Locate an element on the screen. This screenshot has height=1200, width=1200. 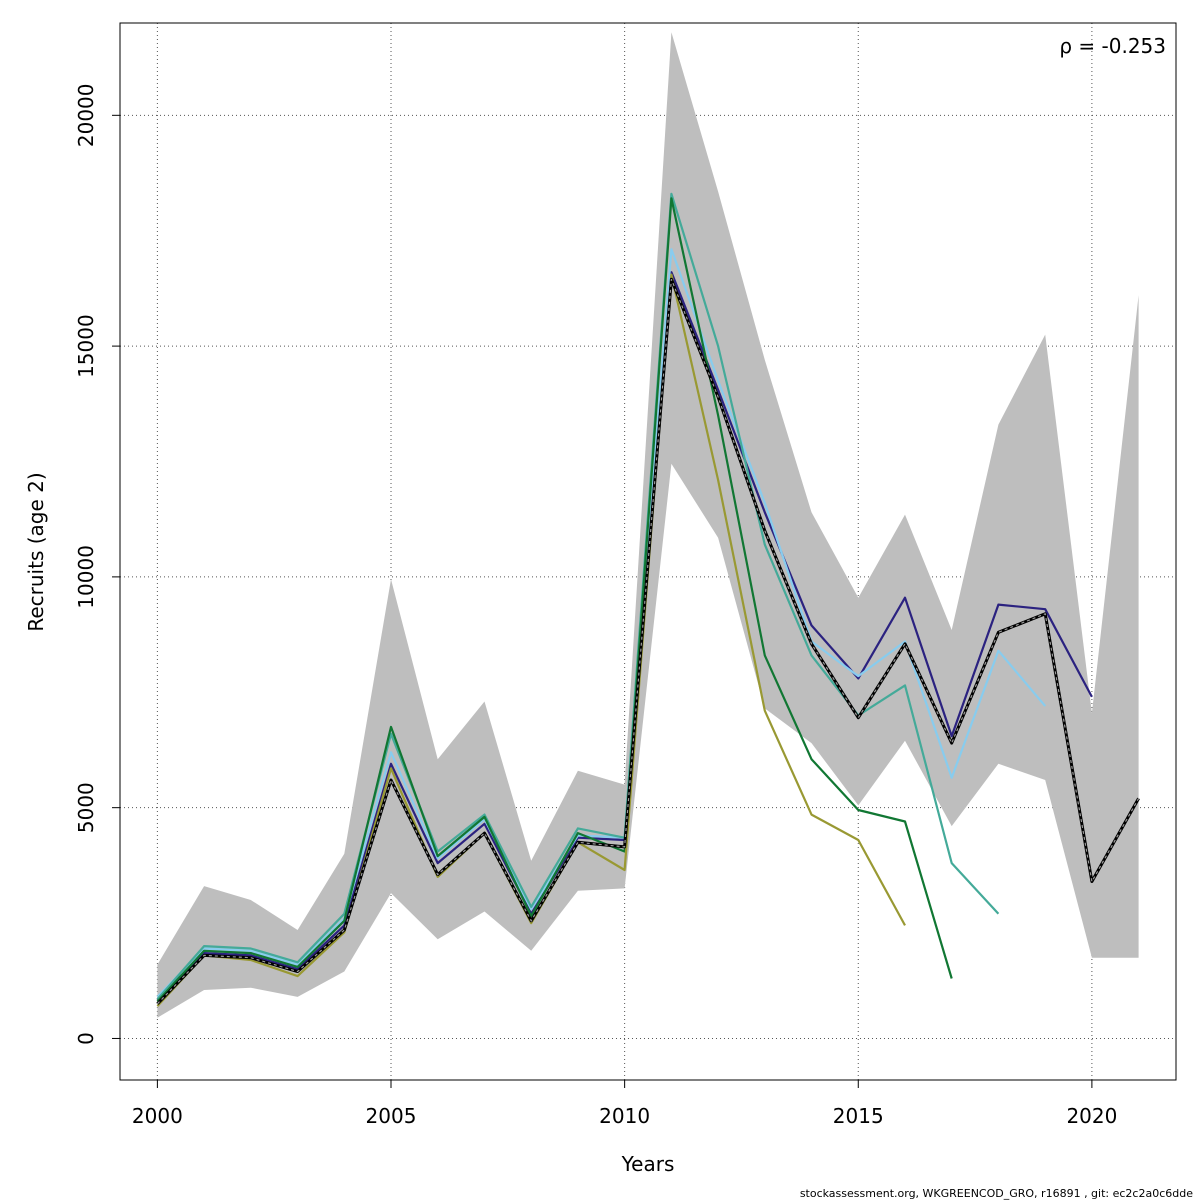
x-axis: 2000 2005 2010 2015 2020 is located at coordinates (624, 1104).